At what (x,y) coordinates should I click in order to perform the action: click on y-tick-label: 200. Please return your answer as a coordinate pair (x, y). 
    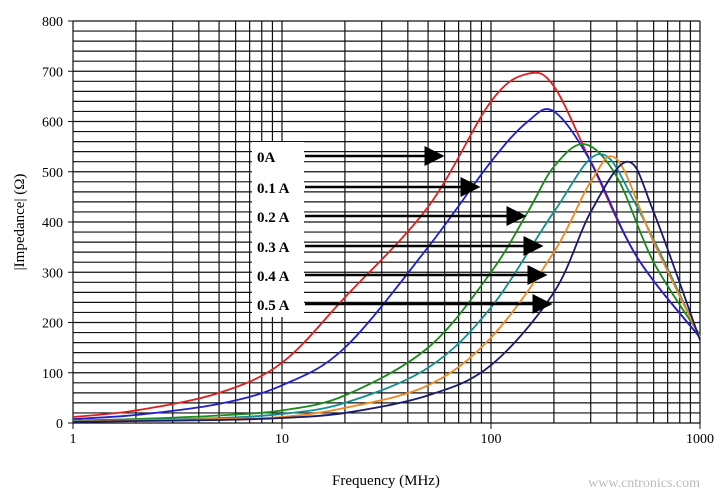
    Looking at the image, I should click on (52, 324).